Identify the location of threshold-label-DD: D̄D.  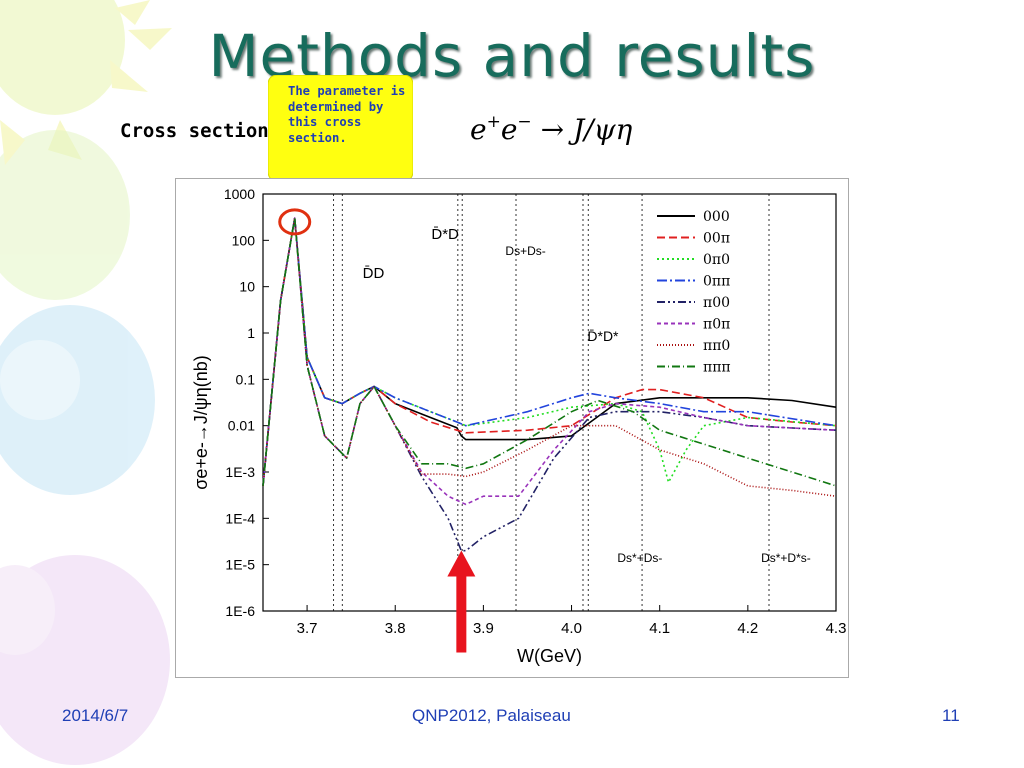
(374, 273).